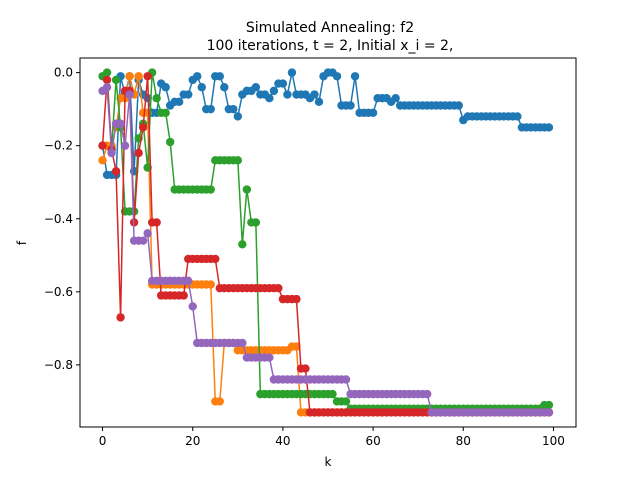  What do you see at coordinates (63, 73) in the screenshot?
I see `y-tick-label: 0.0` at bounding box center [63, 73].